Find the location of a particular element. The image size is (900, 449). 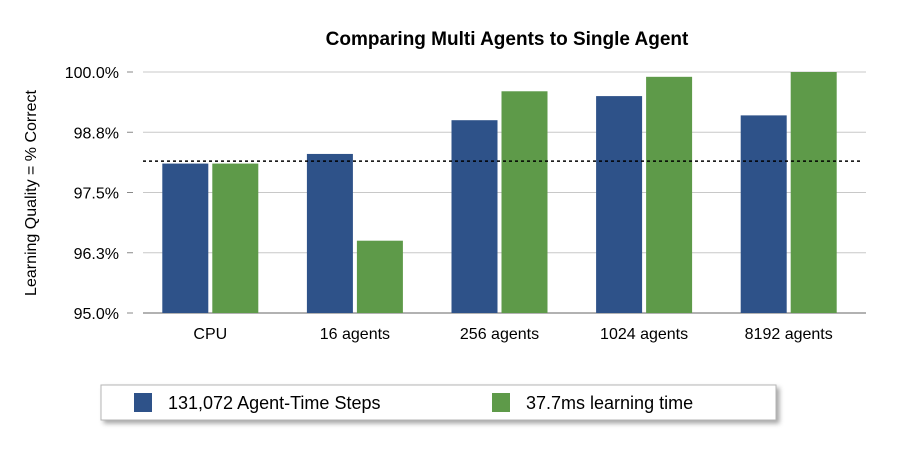

legend-label-series-1: 131,072 Agent-Time Steps is located at coordinates (274, 403).